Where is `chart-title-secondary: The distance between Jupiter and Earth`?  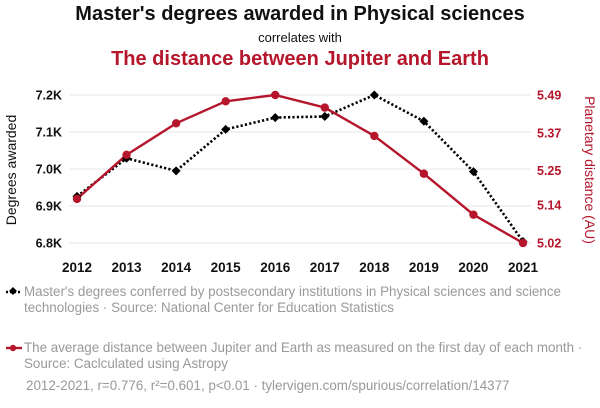 chart-title-secondary: The distance between Jupiter and Earth is located at coordinates (300, 59).